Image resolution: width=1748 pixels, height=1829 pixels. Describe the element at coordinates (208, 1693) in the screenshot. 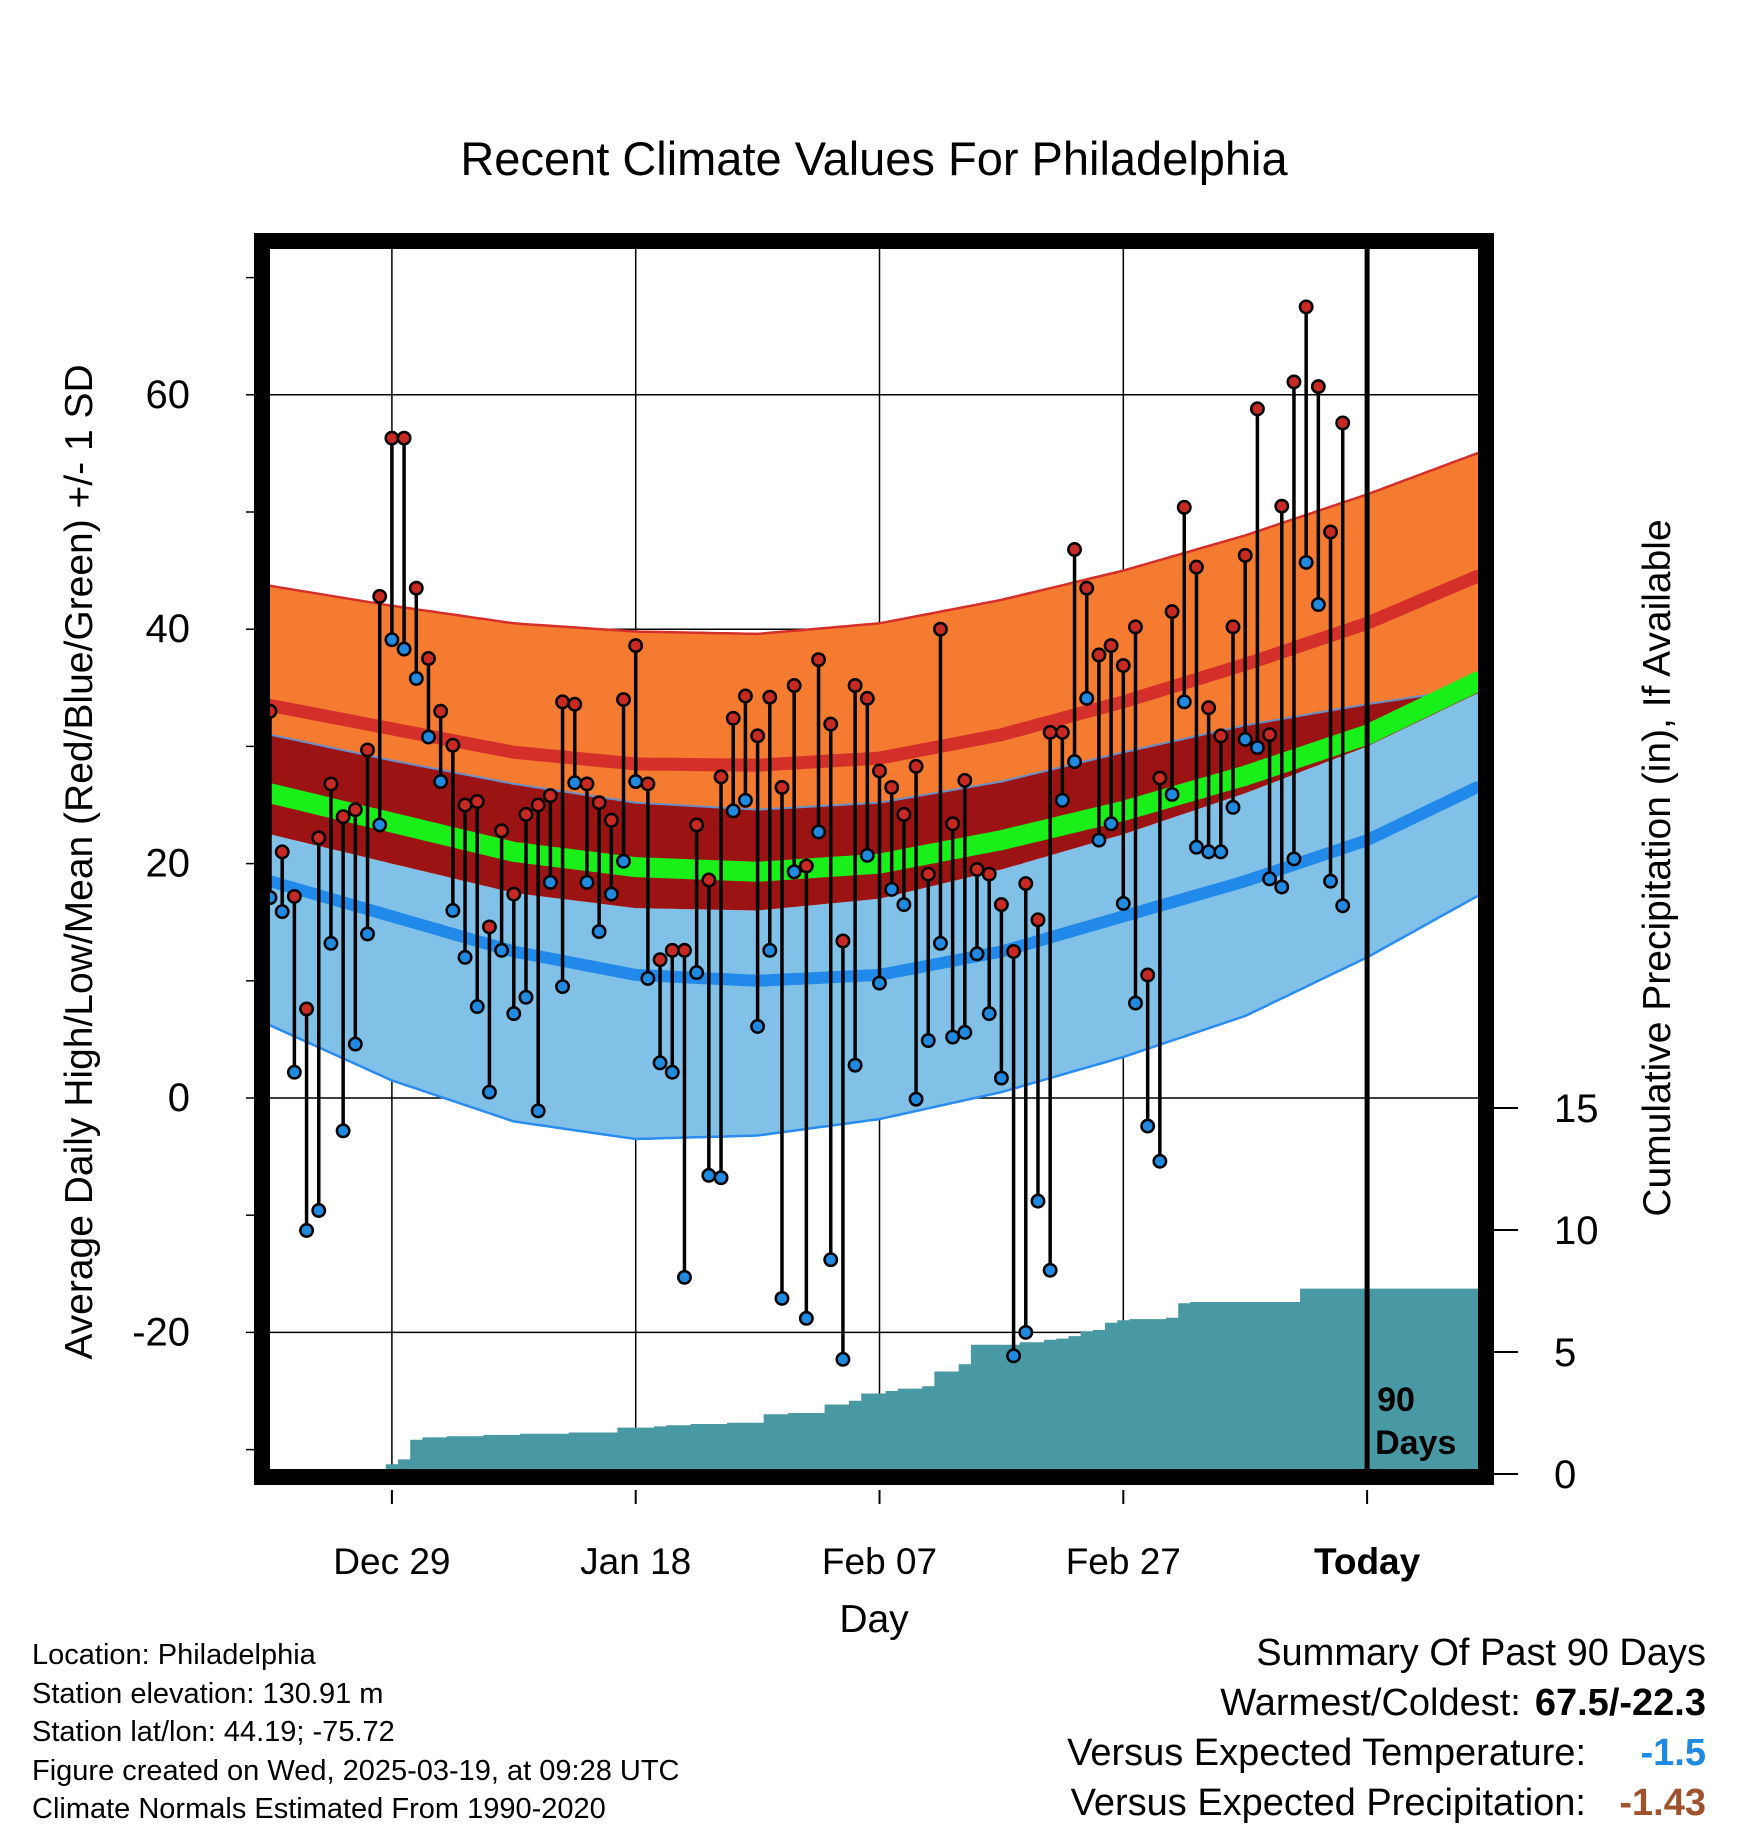

I see `elevation-text: Station elevation: 130.91 m` at that location.